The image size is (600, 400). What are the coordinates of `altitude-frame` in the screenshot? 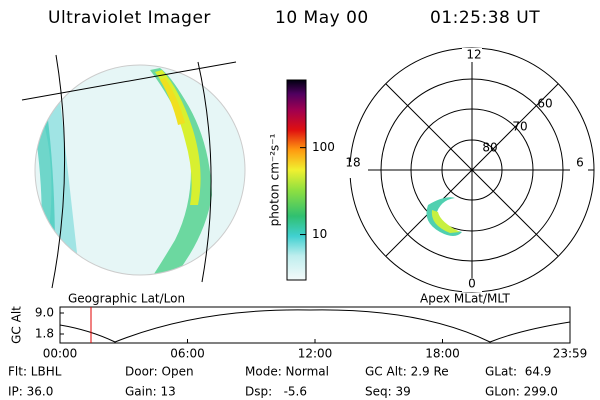 It's located at (315, 325).